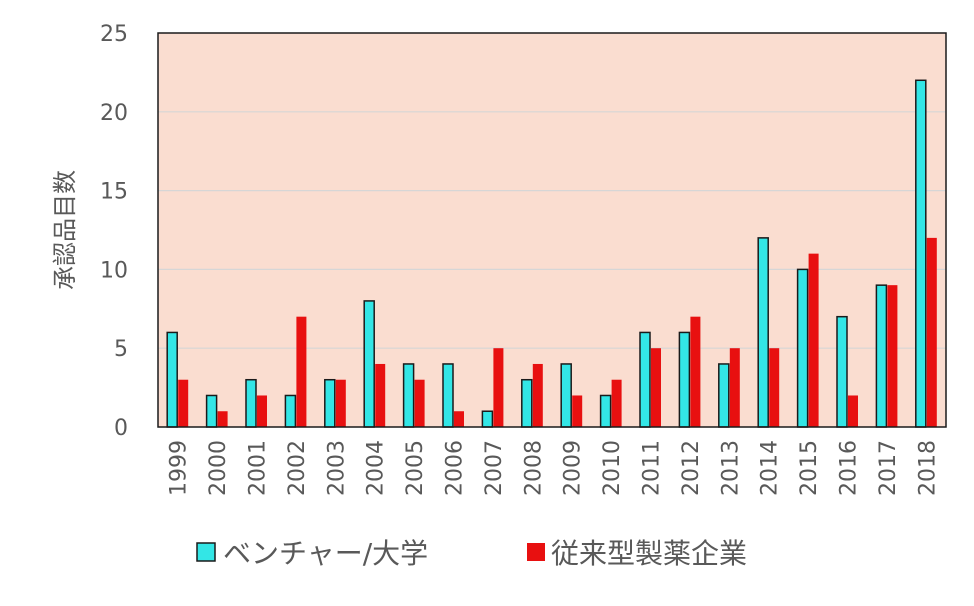 The image size is (974, 606). What do you see at coordinates (114, 192) in the screenshot?
I see `y-tick-label: 15` at bounding box center [114, 192].